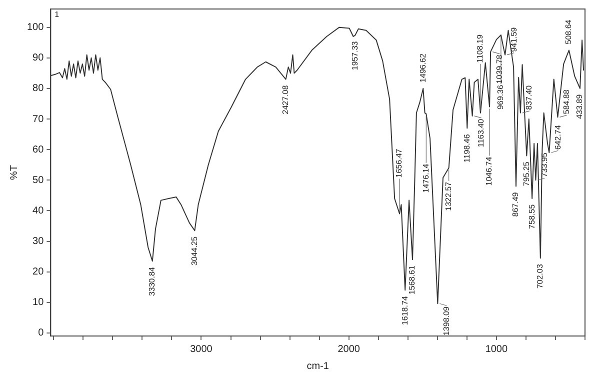  Describe the element at coordinates (318, 366) in the screenshot. I see `x-axis-title: cm-1` at that location.